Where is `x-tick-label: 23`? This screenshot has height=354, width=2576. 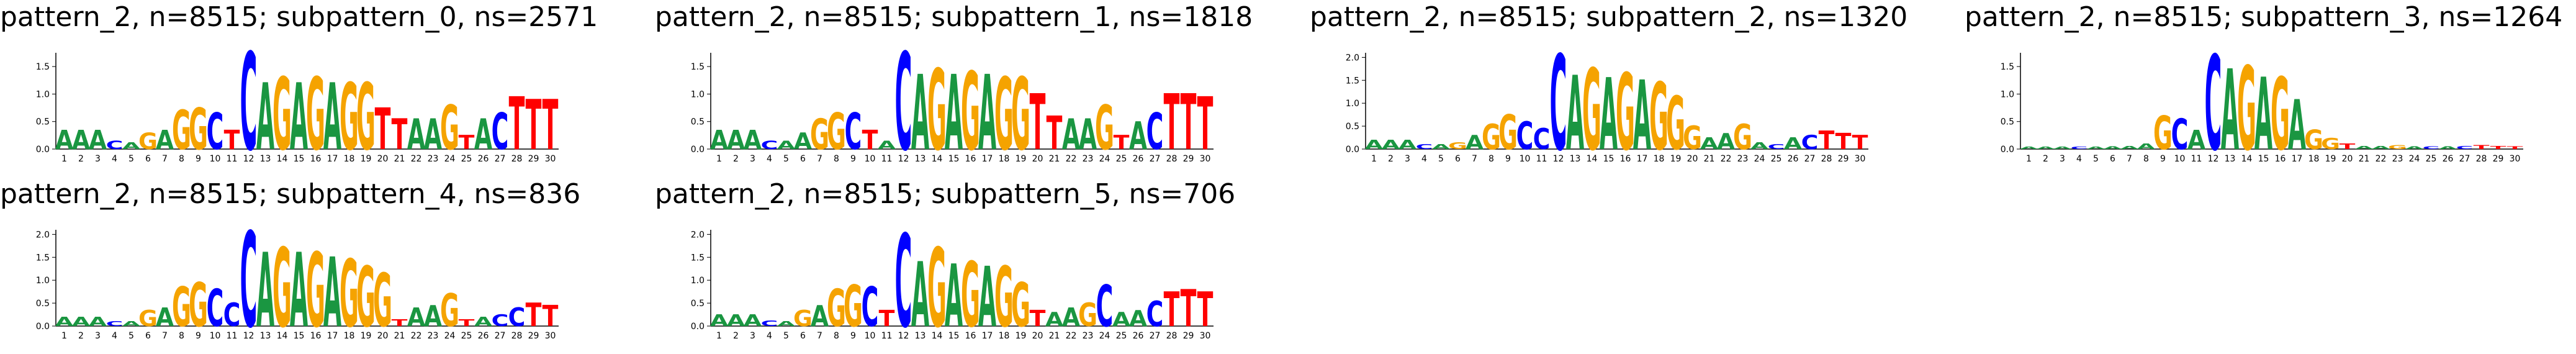
x-tick-label: 23 is located at coordinates (1088, 159).